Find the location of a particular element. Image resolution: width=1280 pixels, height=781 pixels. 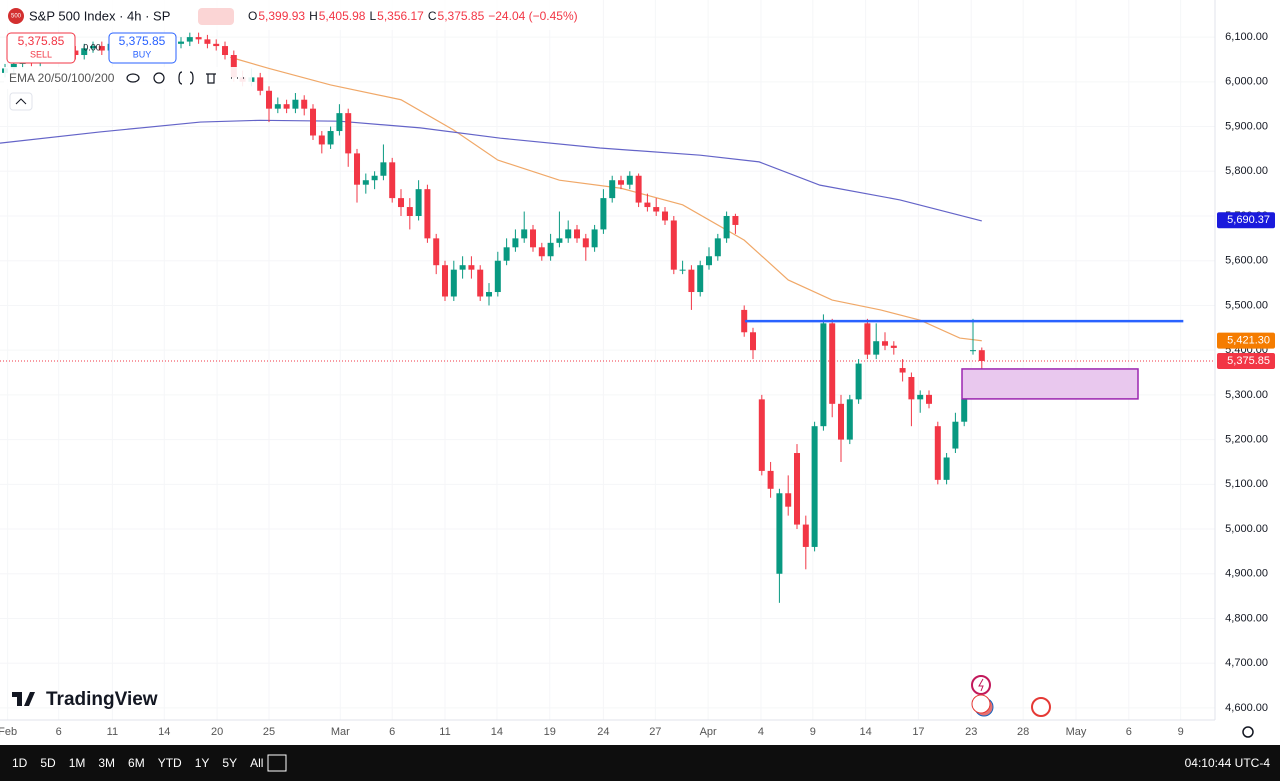

range-button: 5Y is located at coordinates (229, 763).